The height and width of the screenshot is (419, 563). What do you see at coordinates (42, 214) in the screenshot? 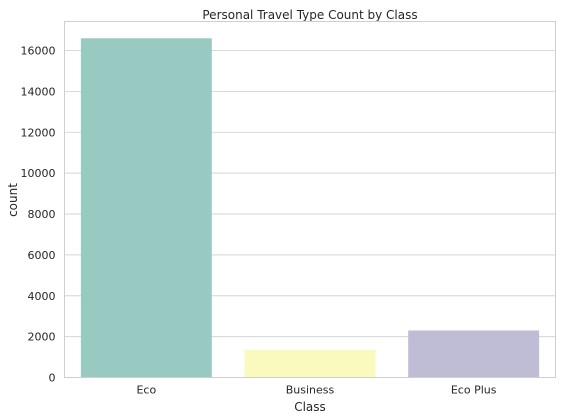
I see `y-tick-label: 8000` at bounding box center [42, 214].